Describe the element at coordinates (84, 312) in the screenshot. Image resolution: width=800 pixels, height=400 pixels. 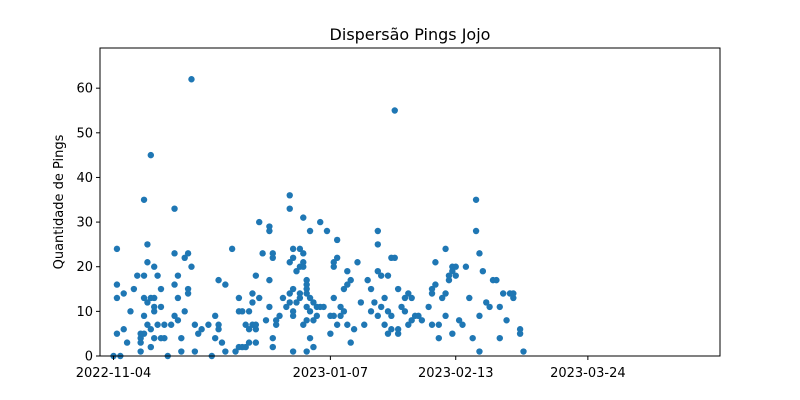
I see `y-tick-label: 10` at that location.